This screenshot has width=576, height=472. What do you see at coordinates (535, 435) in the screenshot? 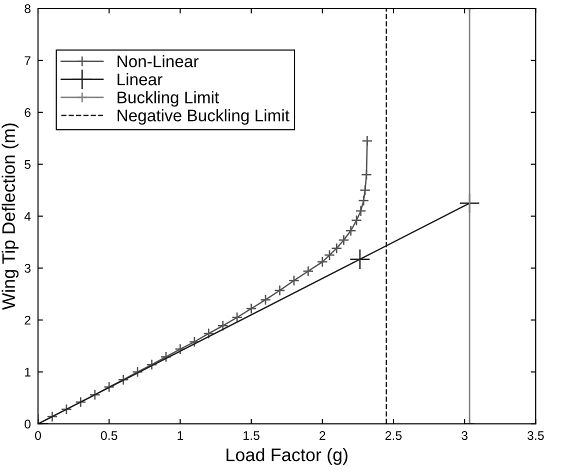
I see `x-tick-label: 3.5` at bounding box center [535, 435].